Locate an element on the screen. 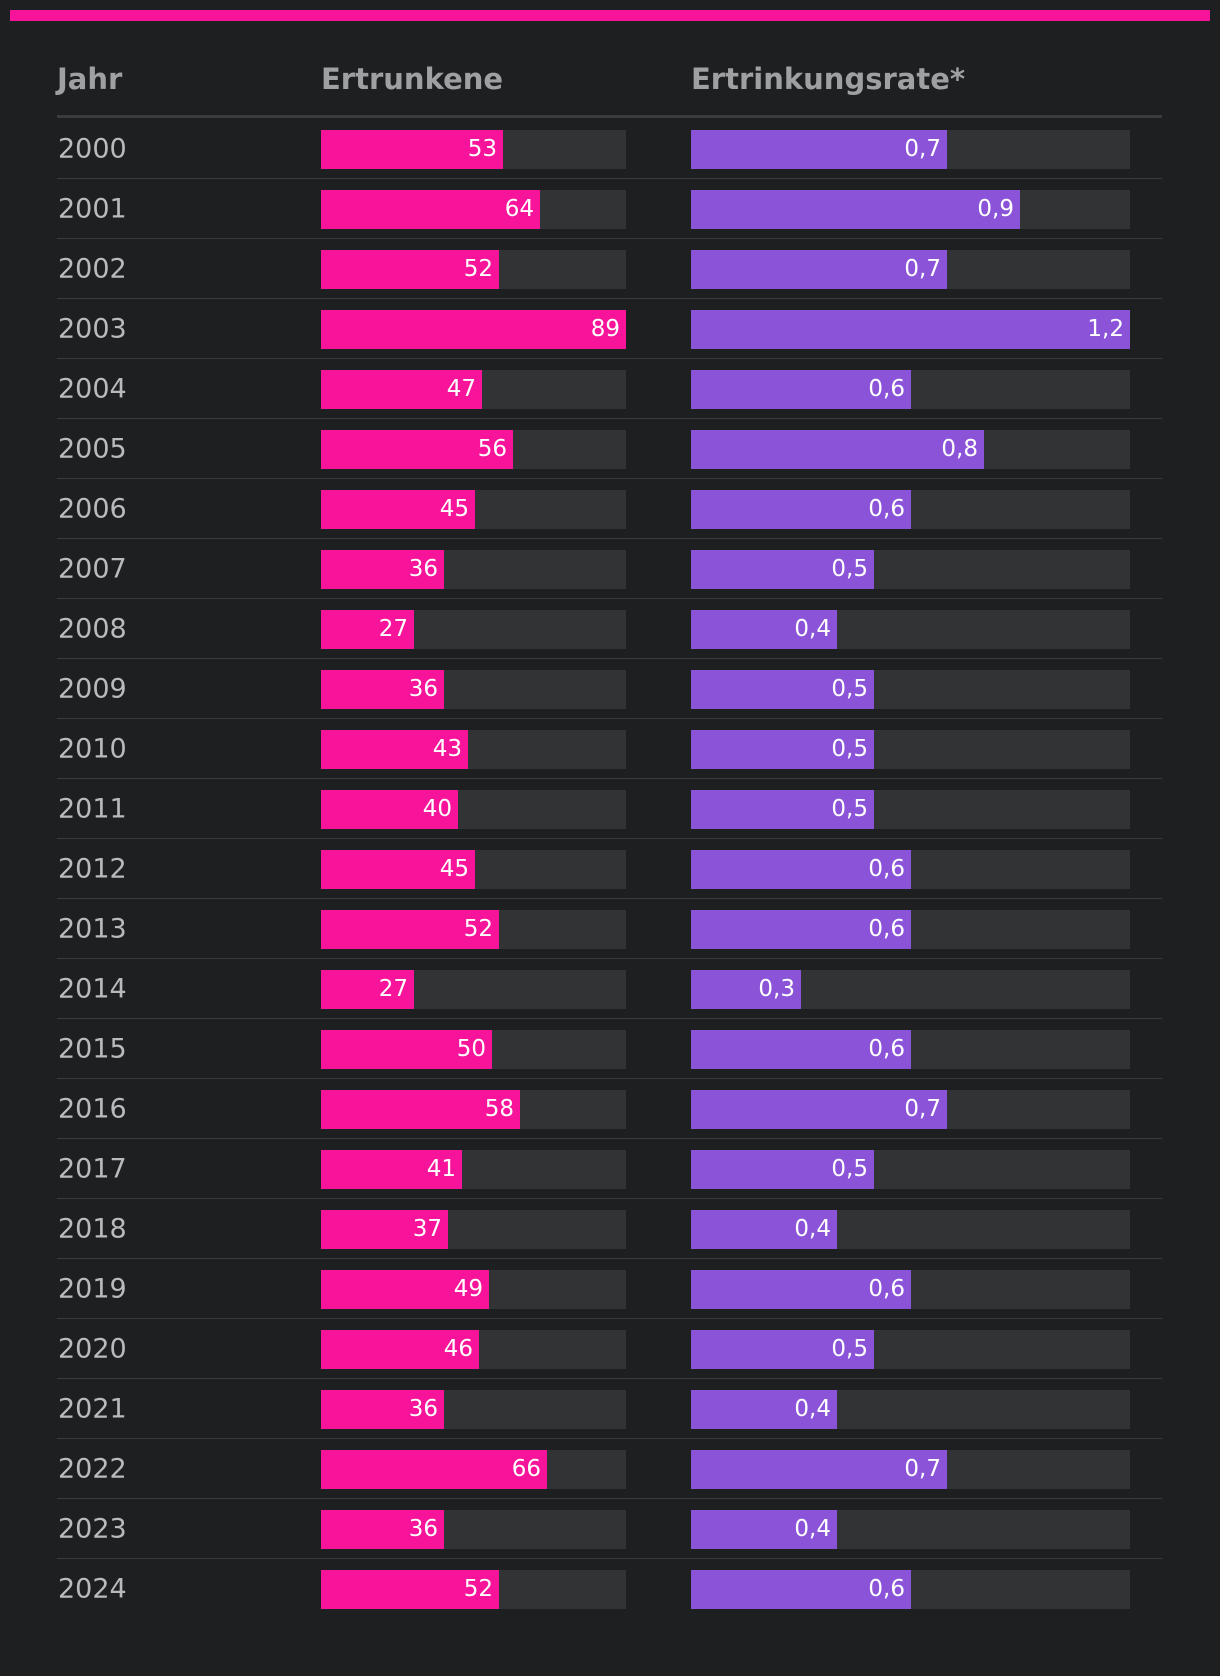  row-year-label: 2019 is located at coordinates (92, 1289).